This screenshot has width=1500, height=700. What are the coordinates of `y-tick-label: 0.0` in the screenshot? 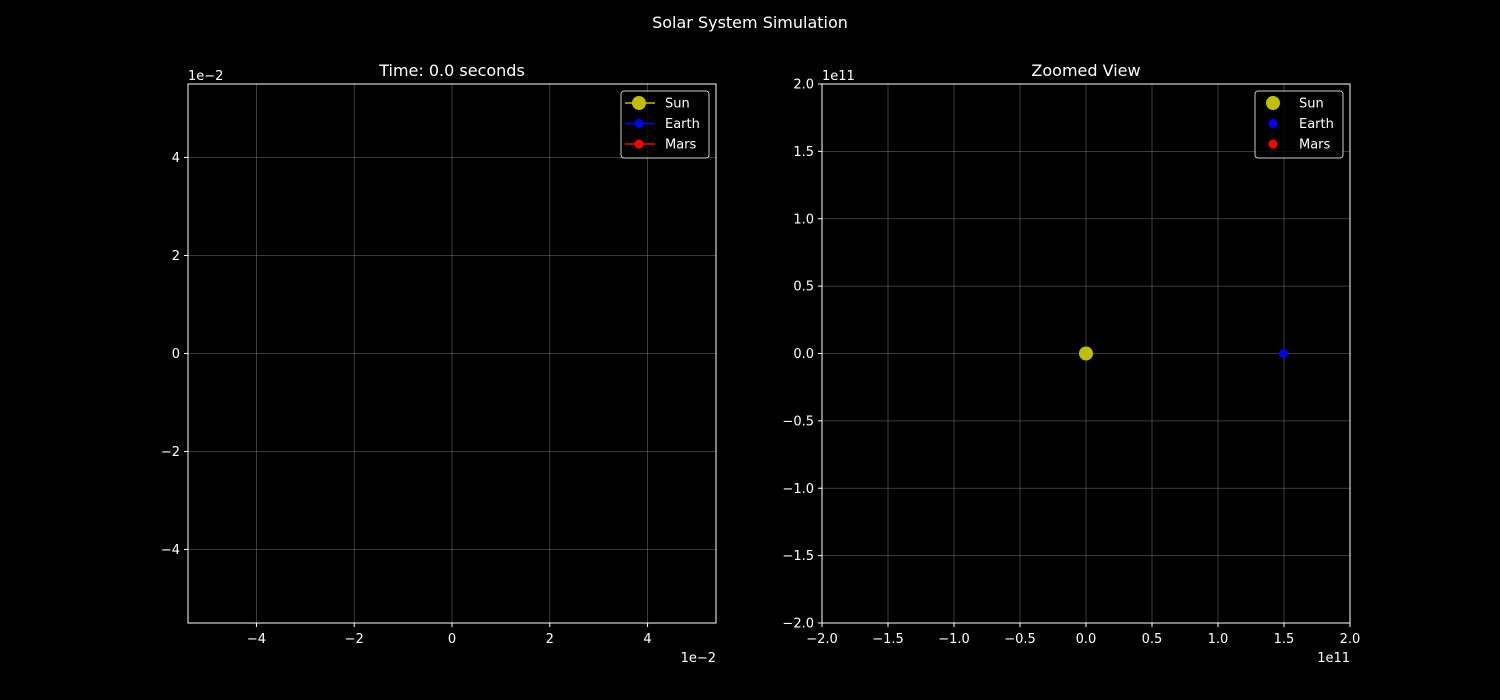 It's located at (803, 354).